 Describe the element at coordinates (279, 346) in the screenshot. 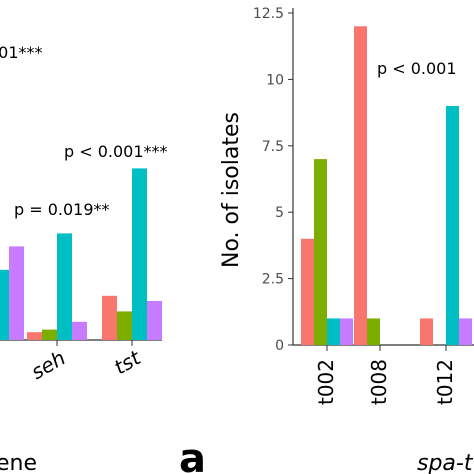

I see `right-y-tick-label: 0` at that location.